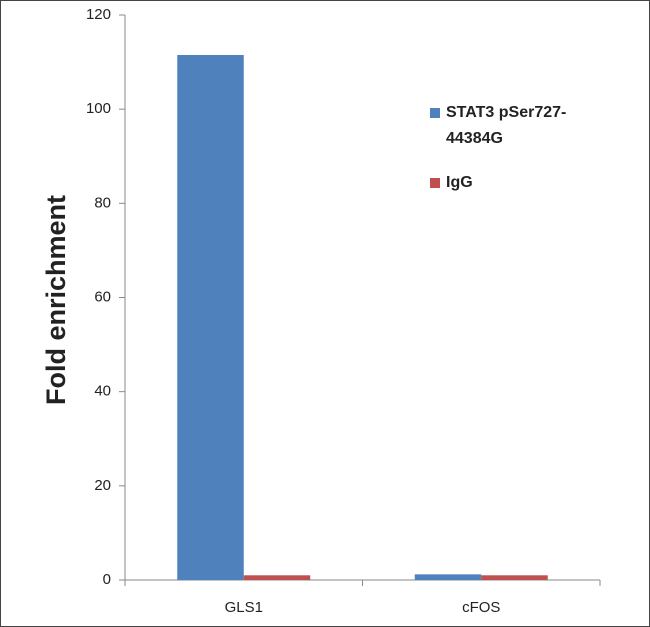 The height and width of the screenshot is (627, 650). What do you see at coordinates (520, 157) in the screenshot?
I see `legend: STAT3 pSer727-44384G IgG` at bounding box center [520, 157].